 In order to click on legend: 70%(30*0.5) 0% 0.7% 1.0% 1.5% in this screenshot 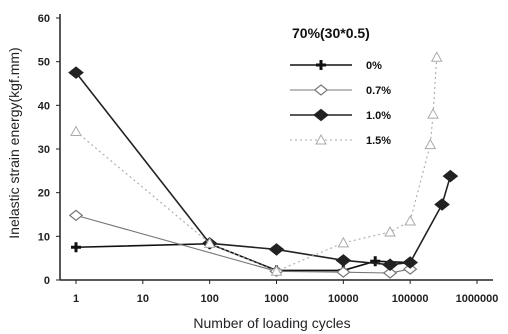, I will do `click(340, 86)`.